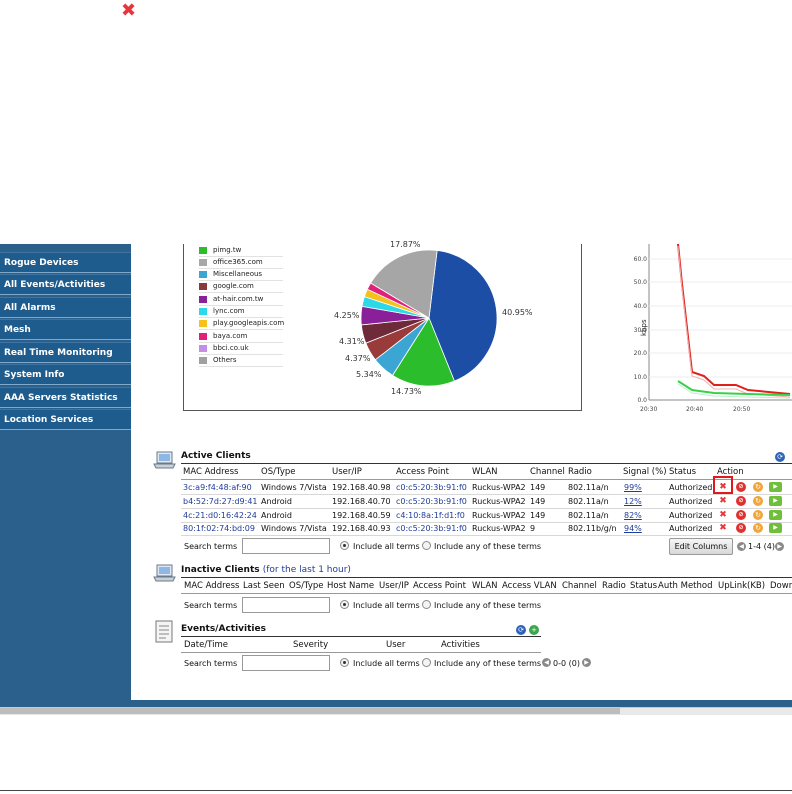  What do you see at coordinates (430, 515) in the screenshot?
I see `cell-ap: c4:10:8a:1f:d1:f0` at bounding box center [430, 515].